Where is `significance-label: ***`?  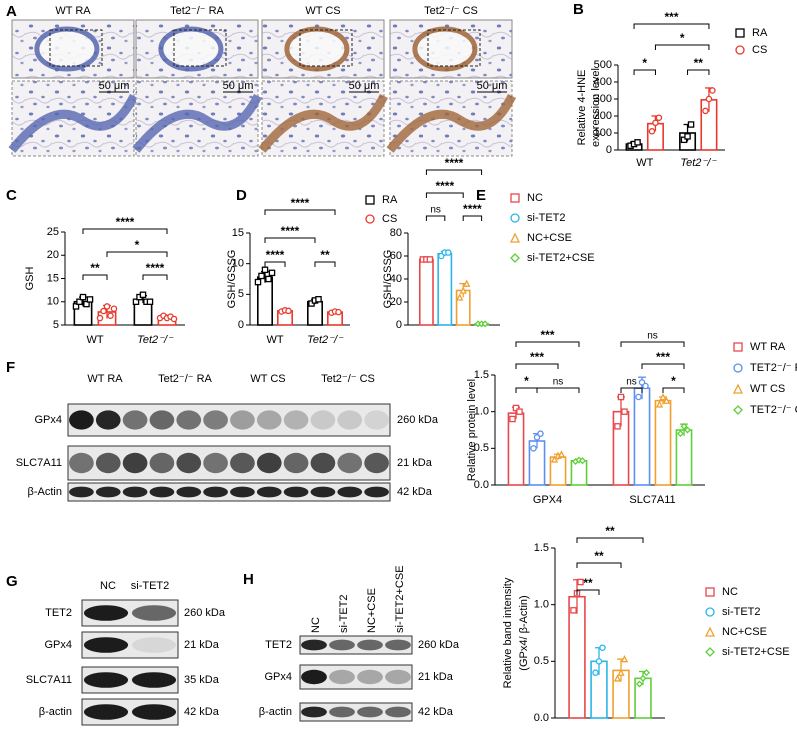 significance-label: *** is located at coordinates (663, 357).